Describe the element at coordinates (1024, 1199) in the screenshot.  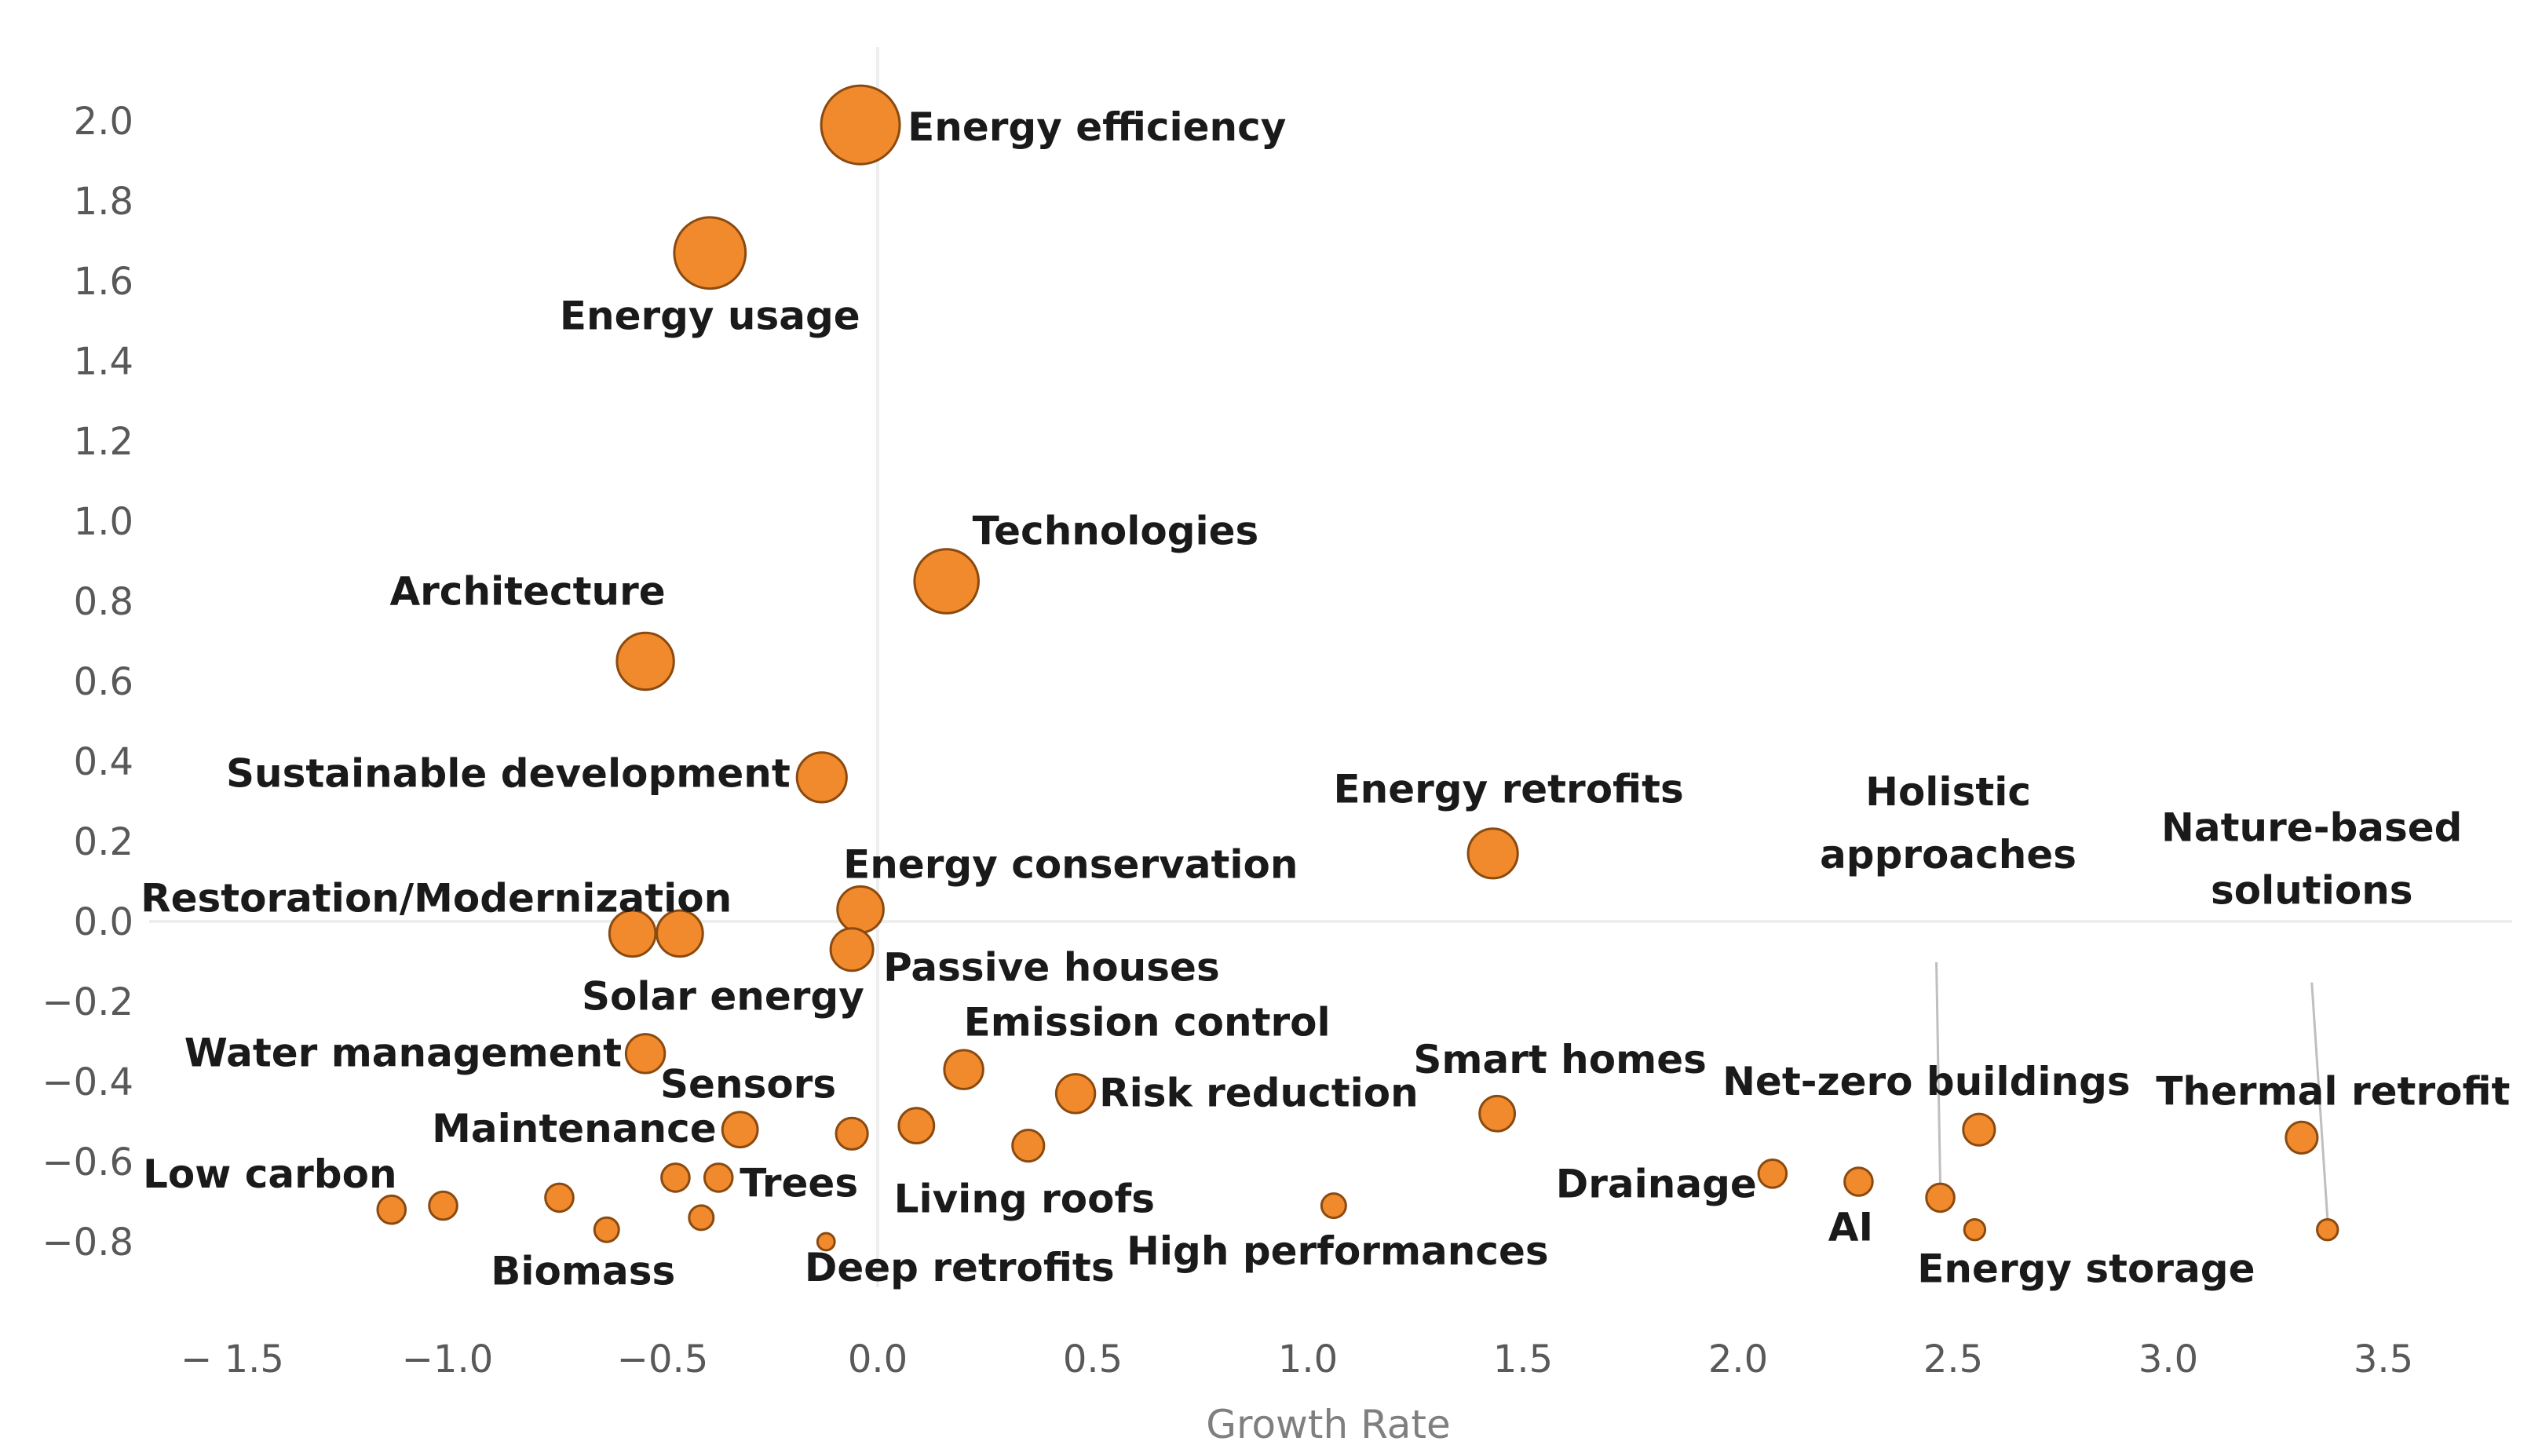
I see `label-living-roofs: Living roofs` at that location.